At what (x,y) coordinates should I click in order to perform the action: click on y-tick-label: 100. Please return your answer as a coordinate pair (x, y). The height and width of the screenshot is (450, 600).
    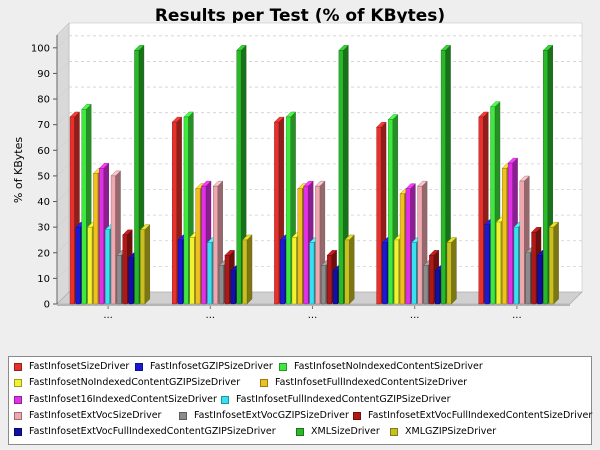
    Looking at the image, I should click on (40, 48).